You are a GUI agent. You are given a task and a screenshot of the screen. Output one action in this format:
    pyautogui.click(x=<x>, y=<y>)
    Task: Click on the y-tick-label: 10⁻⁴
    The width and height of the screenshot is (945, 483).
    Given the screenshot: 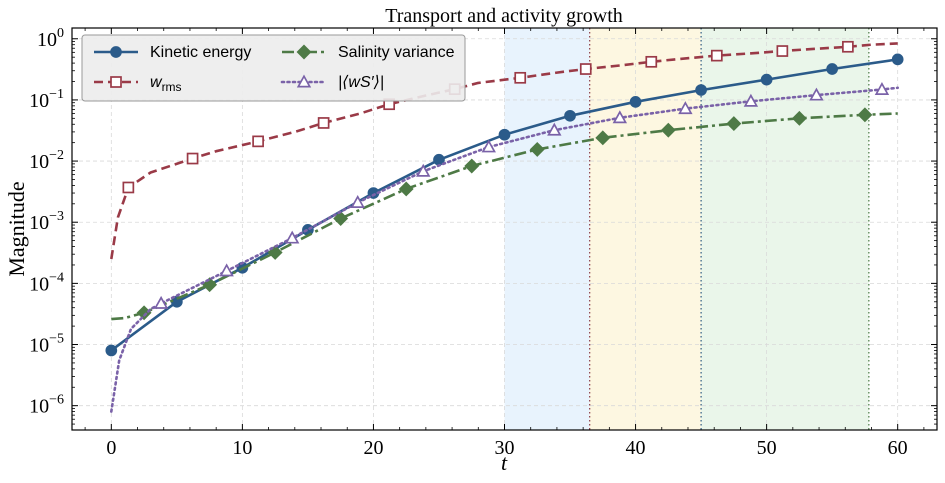 What is the action you would take?
    pyautogui.click(x=46, y=282)
    